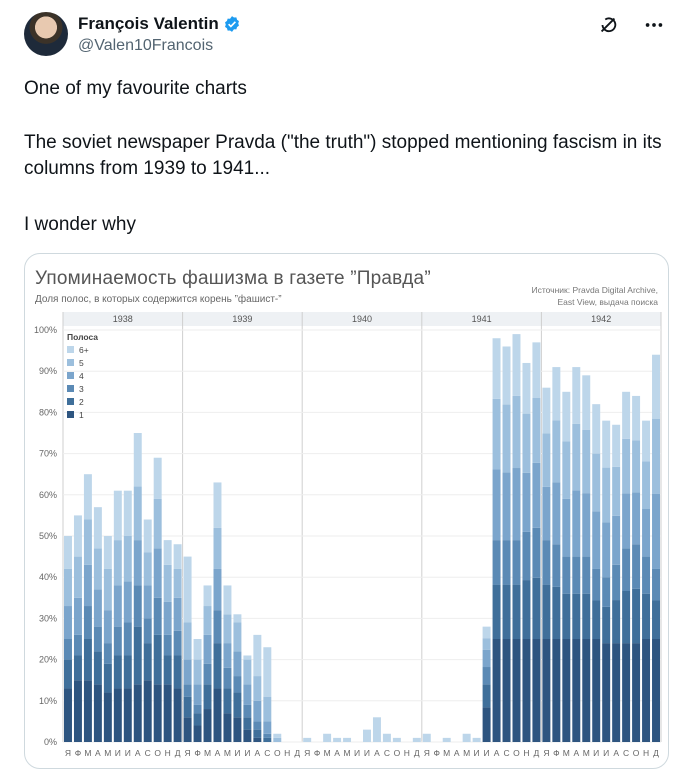 This screenshot has height=781, width=689. What do you see at coordinates (277, 753) in the screenshot?
I see `x-tick-label: О` at bounding box center [277, 753].